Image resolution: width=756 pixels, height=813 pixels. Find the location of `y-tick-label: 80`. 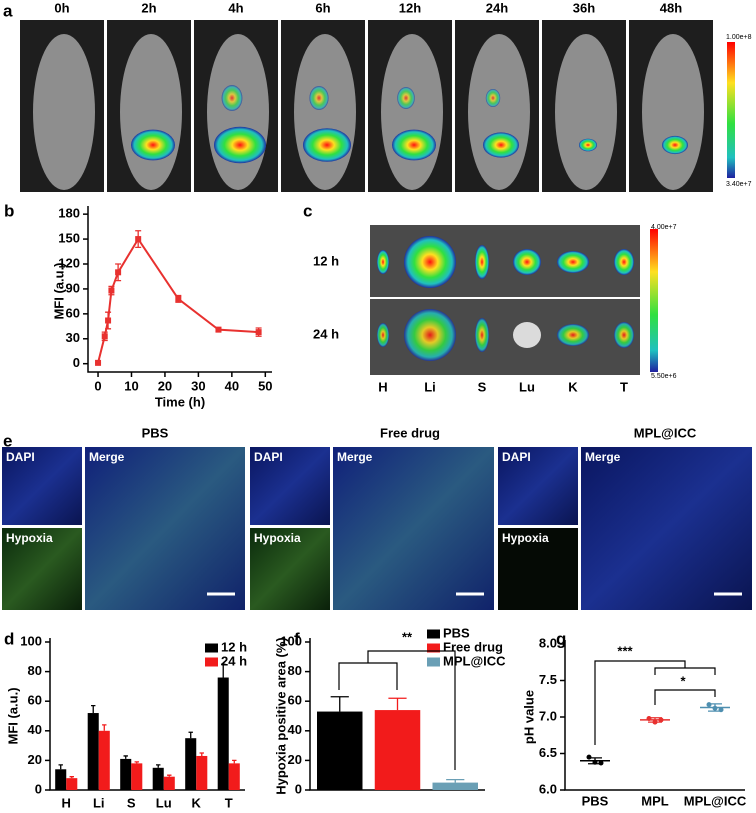

y-tick-label: 80 is located at coordinates (35, 670).